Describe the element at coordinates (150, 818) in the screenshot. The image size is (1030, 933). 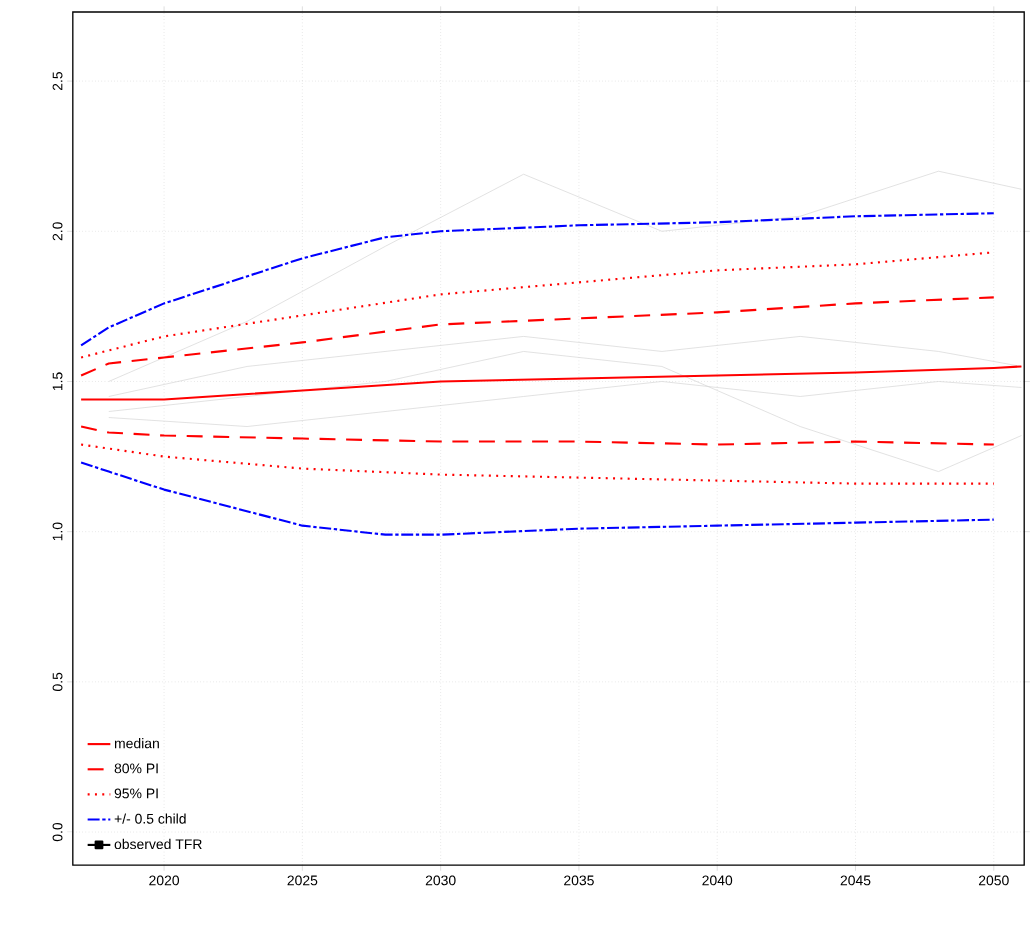
I see `legend-label: +/- 0.5 child` at that location.